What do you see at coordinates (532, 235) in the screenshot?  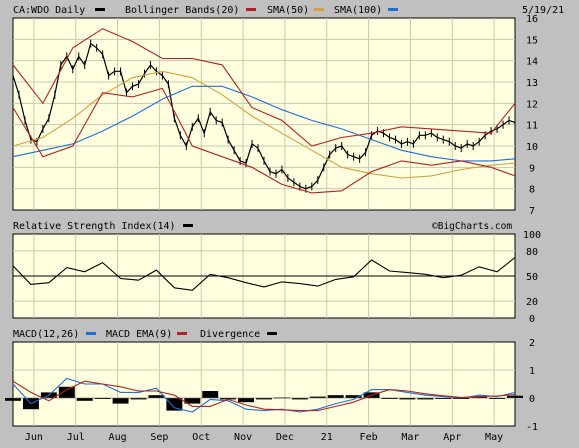 I see `y-tick-label: 100` at bounding box center [532, 235].